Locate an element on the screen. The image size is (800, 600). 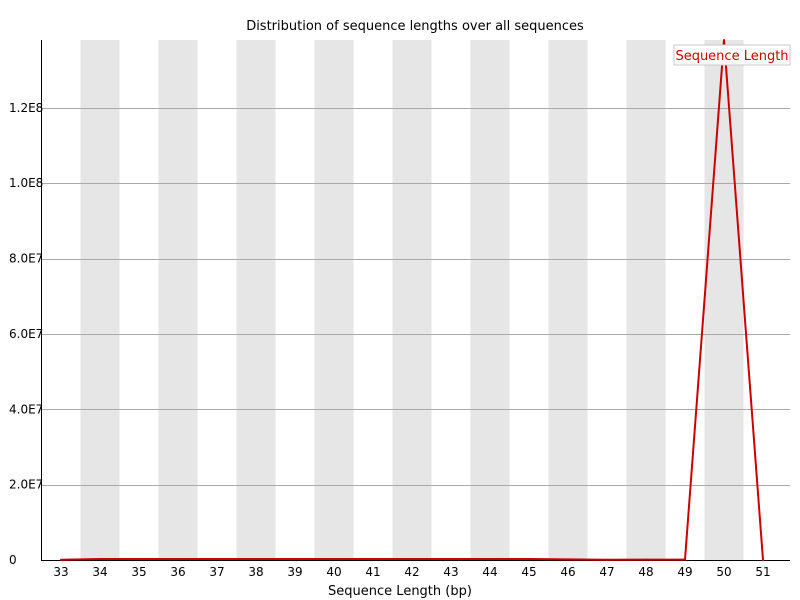
x-axis-ticks: 33 34 35 36 37 38 39 40 41 42 43 44 45 46 47 48 49 50 51 is located at coordinates (411, 572).